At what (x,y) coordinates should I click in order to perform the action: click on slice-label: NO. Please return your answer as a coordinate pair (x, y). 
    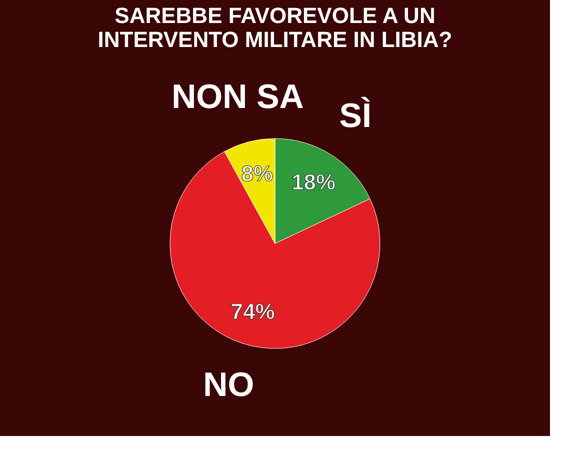
    Looking at the image, I should click on (228, 385).